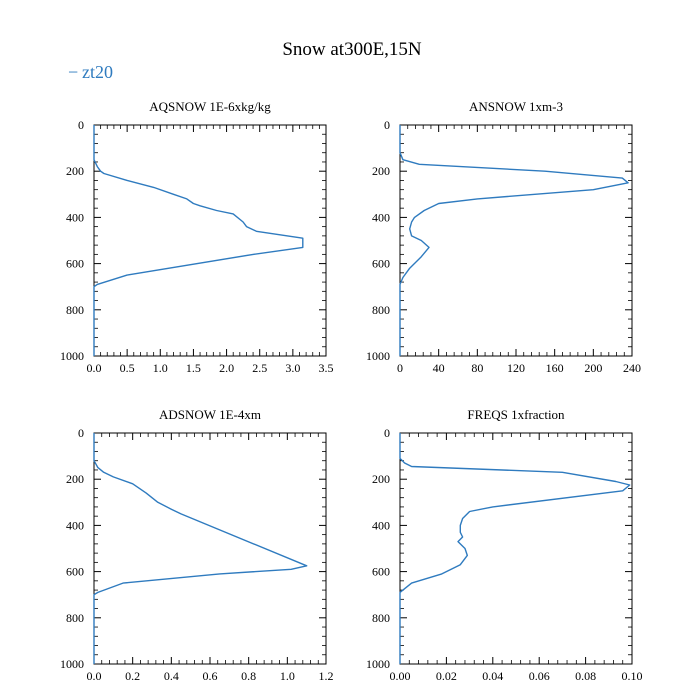 This screenshot has height=700, width=700. Describe the element at coordinates (446, 676) in the screenshot. I see `x-tick-label: 0.02` at that location.